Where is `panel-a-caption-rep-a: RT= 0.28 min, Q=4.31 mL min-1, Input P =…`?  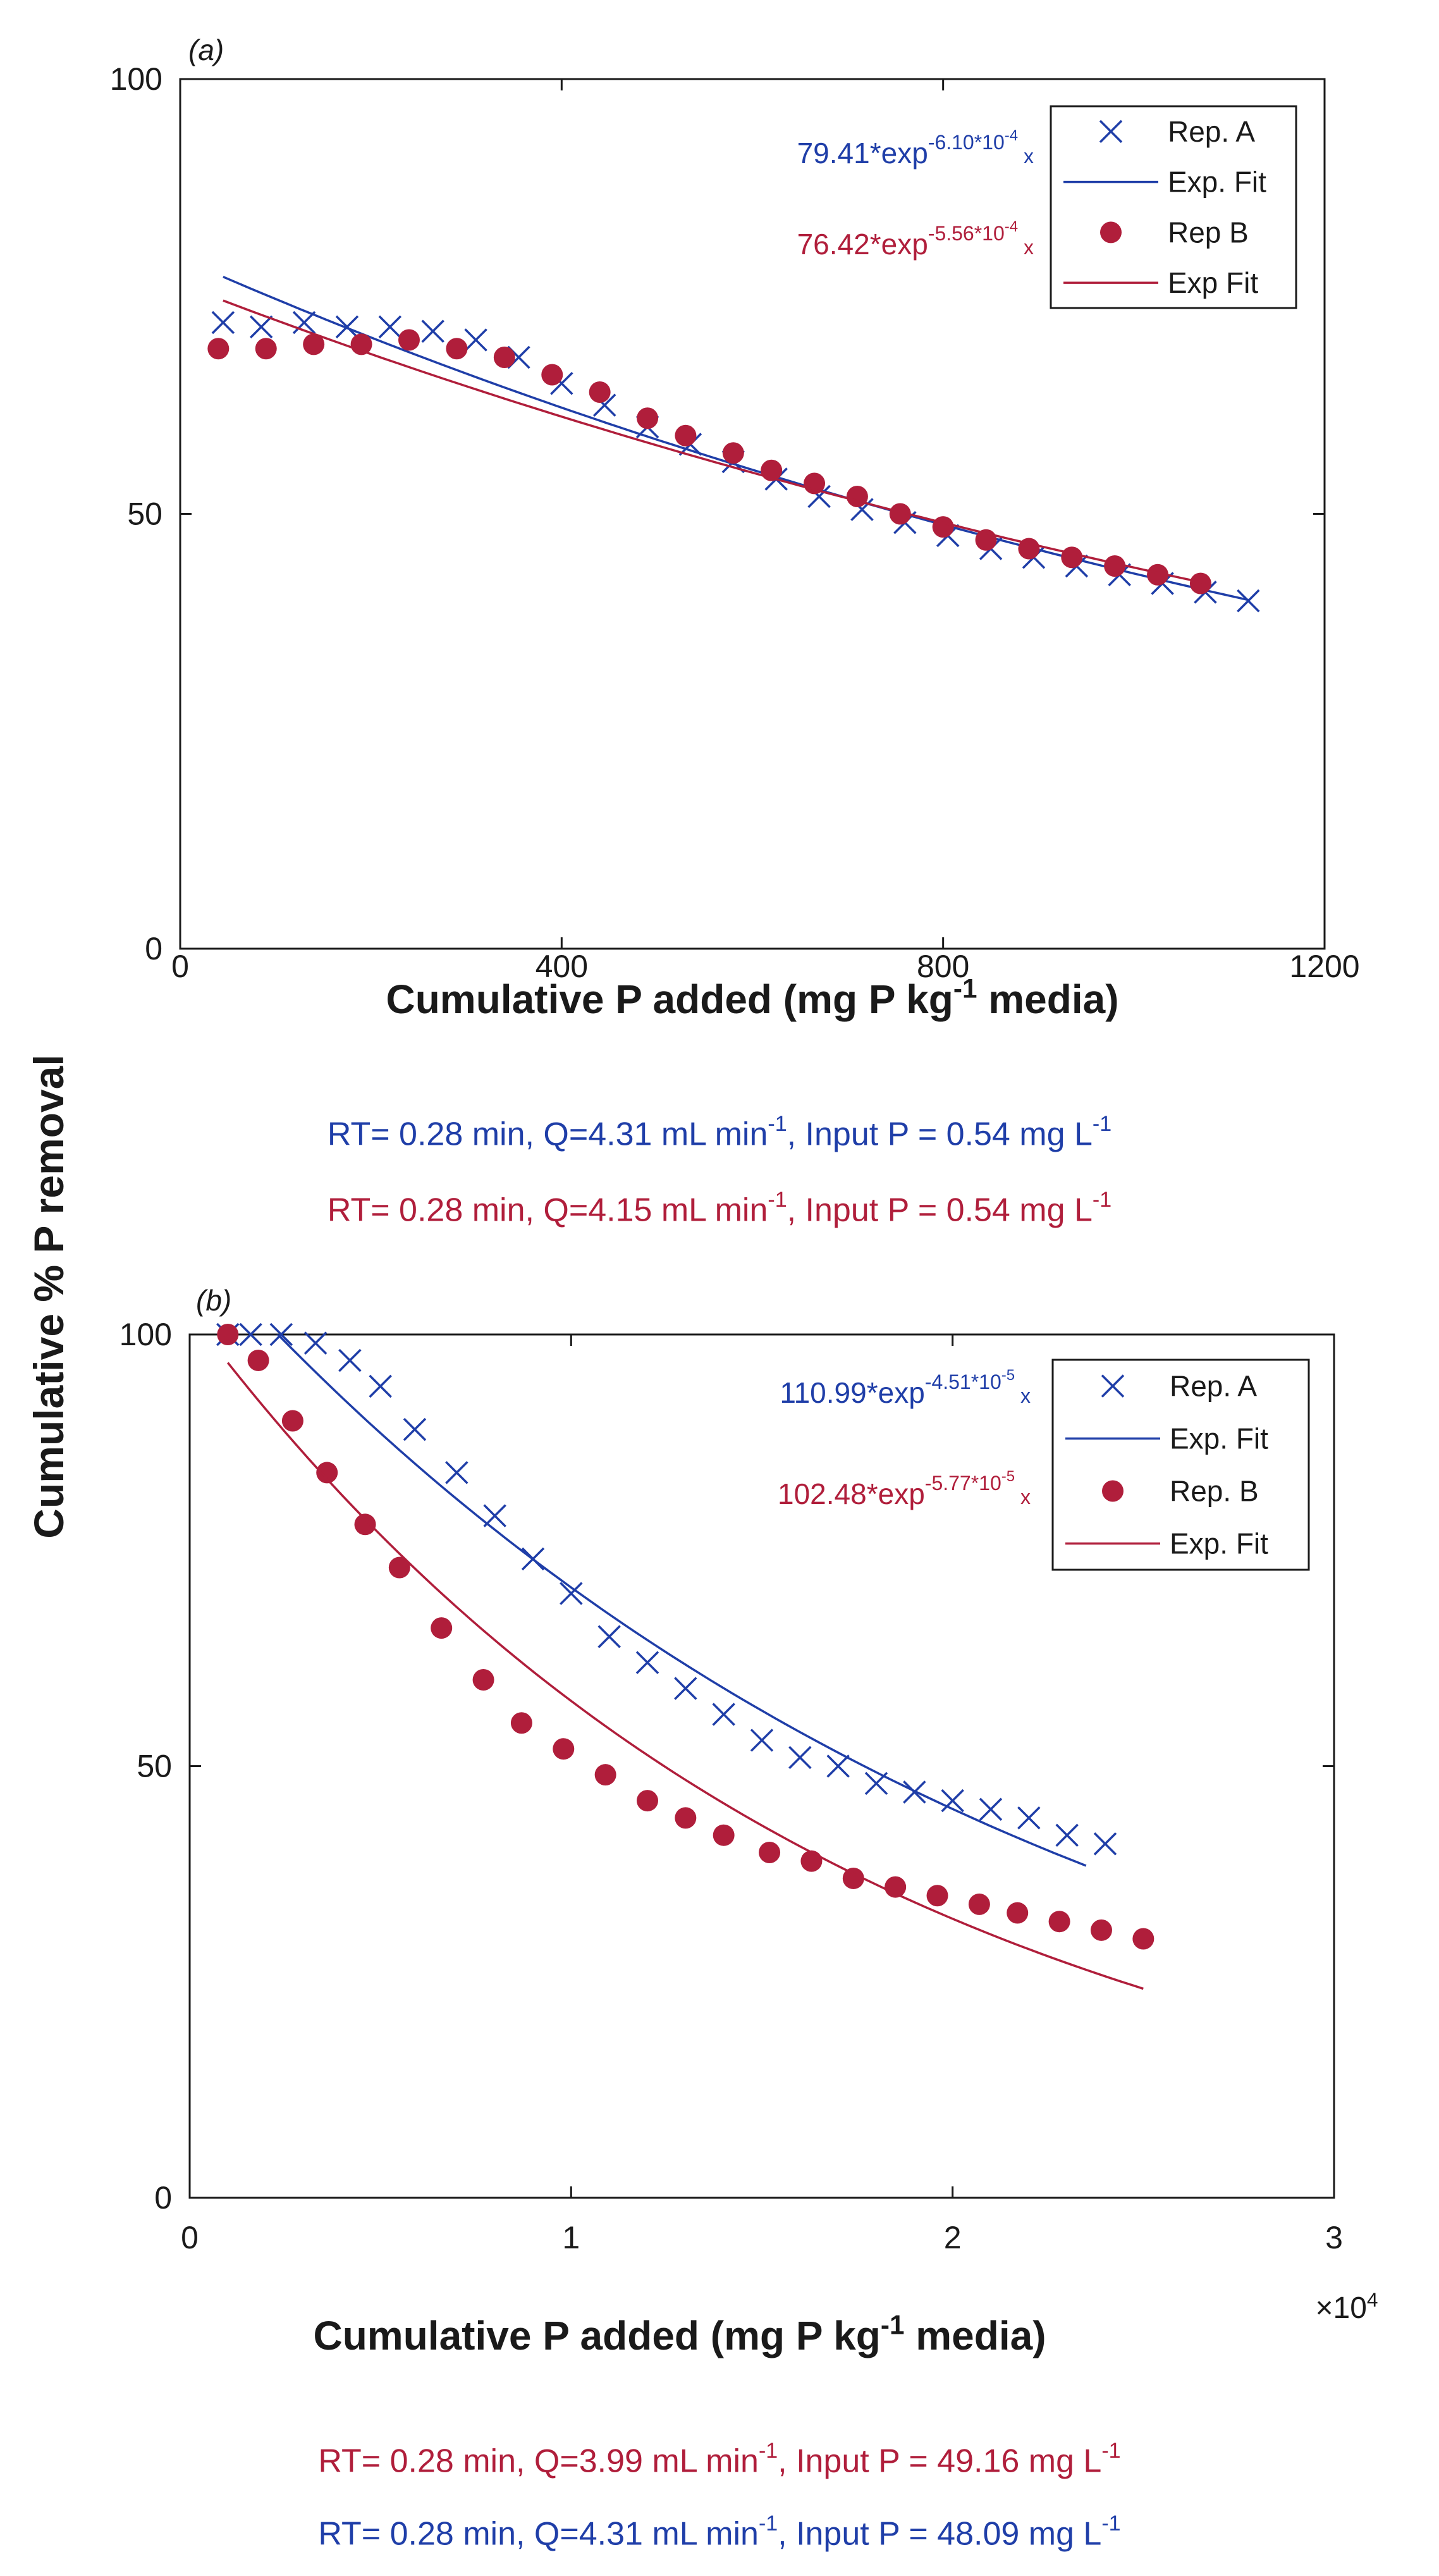 panel-a-caption-rep-a: RT= 0.28 min, Q=4.31 mL min-1, Input P =… is located at coordinates (719, 1132).